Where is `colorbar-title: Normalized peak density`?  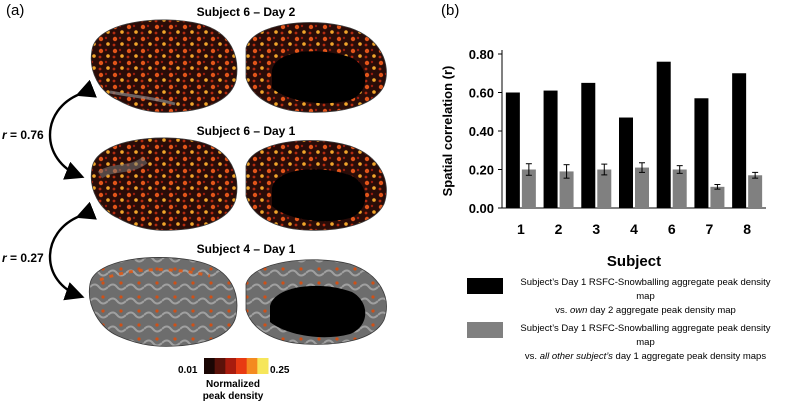 colorbar-title: Normalized peak density is located at coordinates (233, 390).